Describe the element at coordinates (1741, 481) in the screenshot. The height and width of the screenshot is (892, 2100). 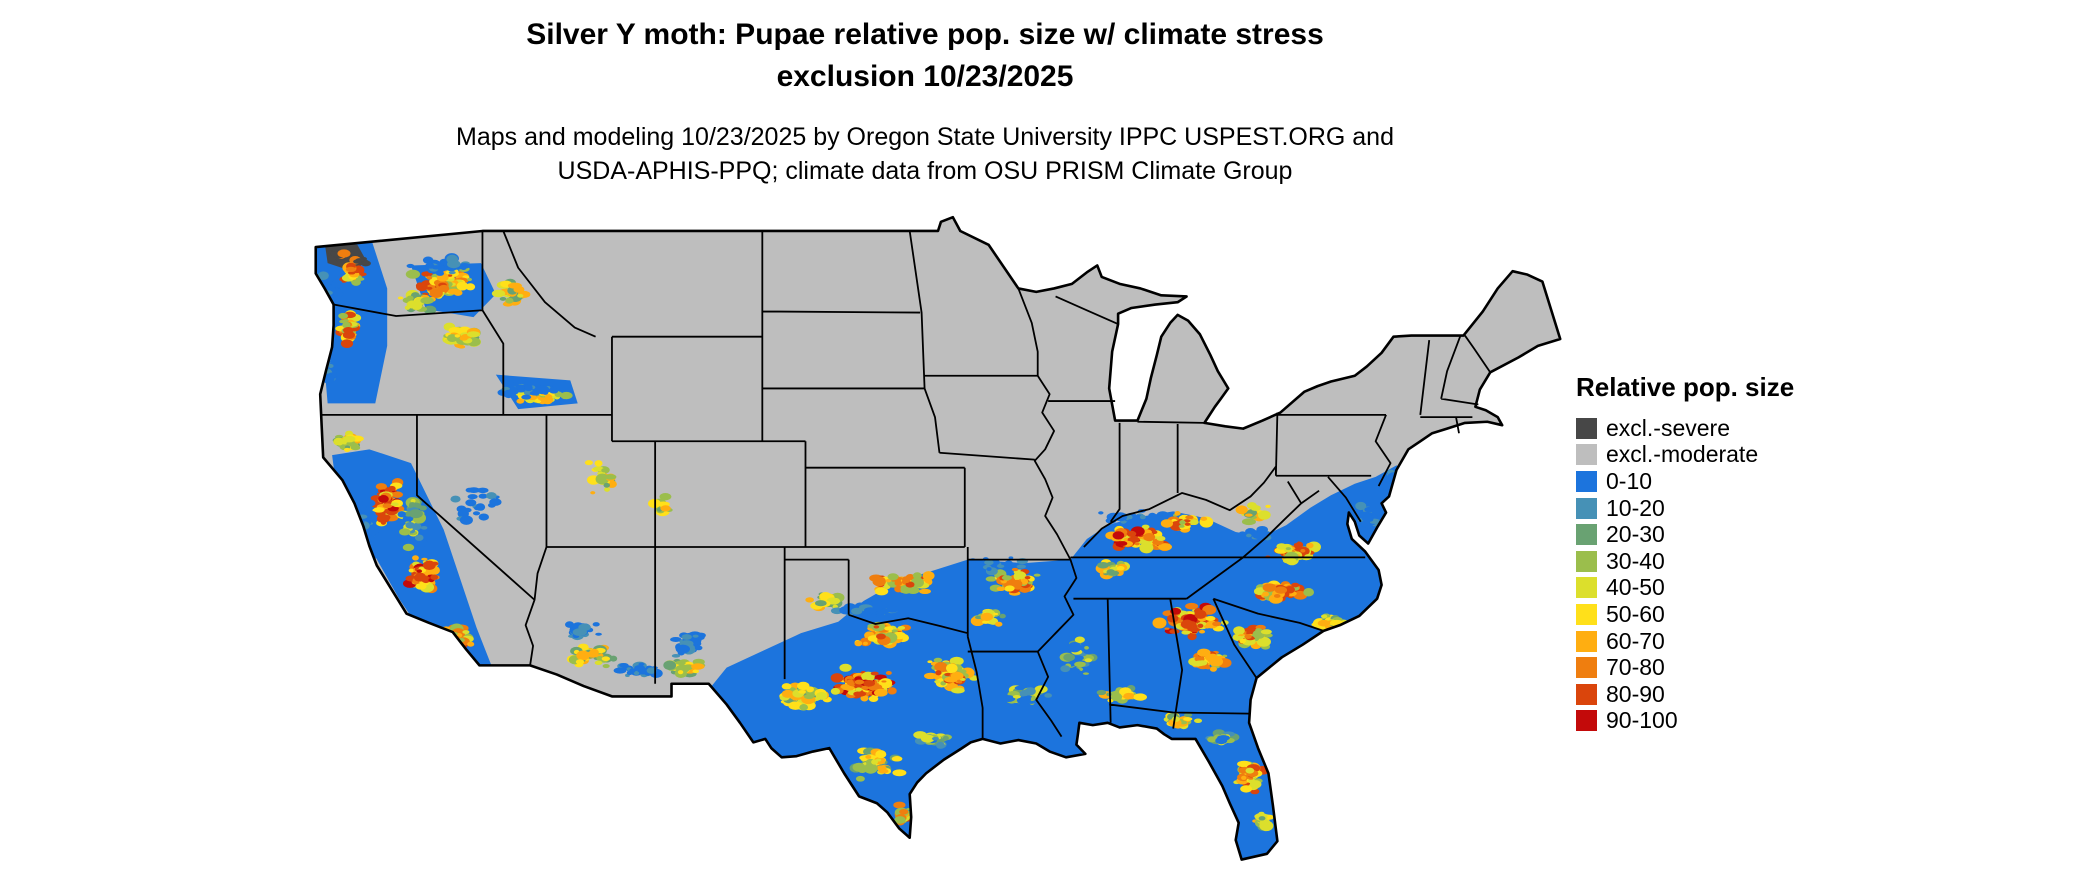
I see `legend-item: 0-10` at that location.